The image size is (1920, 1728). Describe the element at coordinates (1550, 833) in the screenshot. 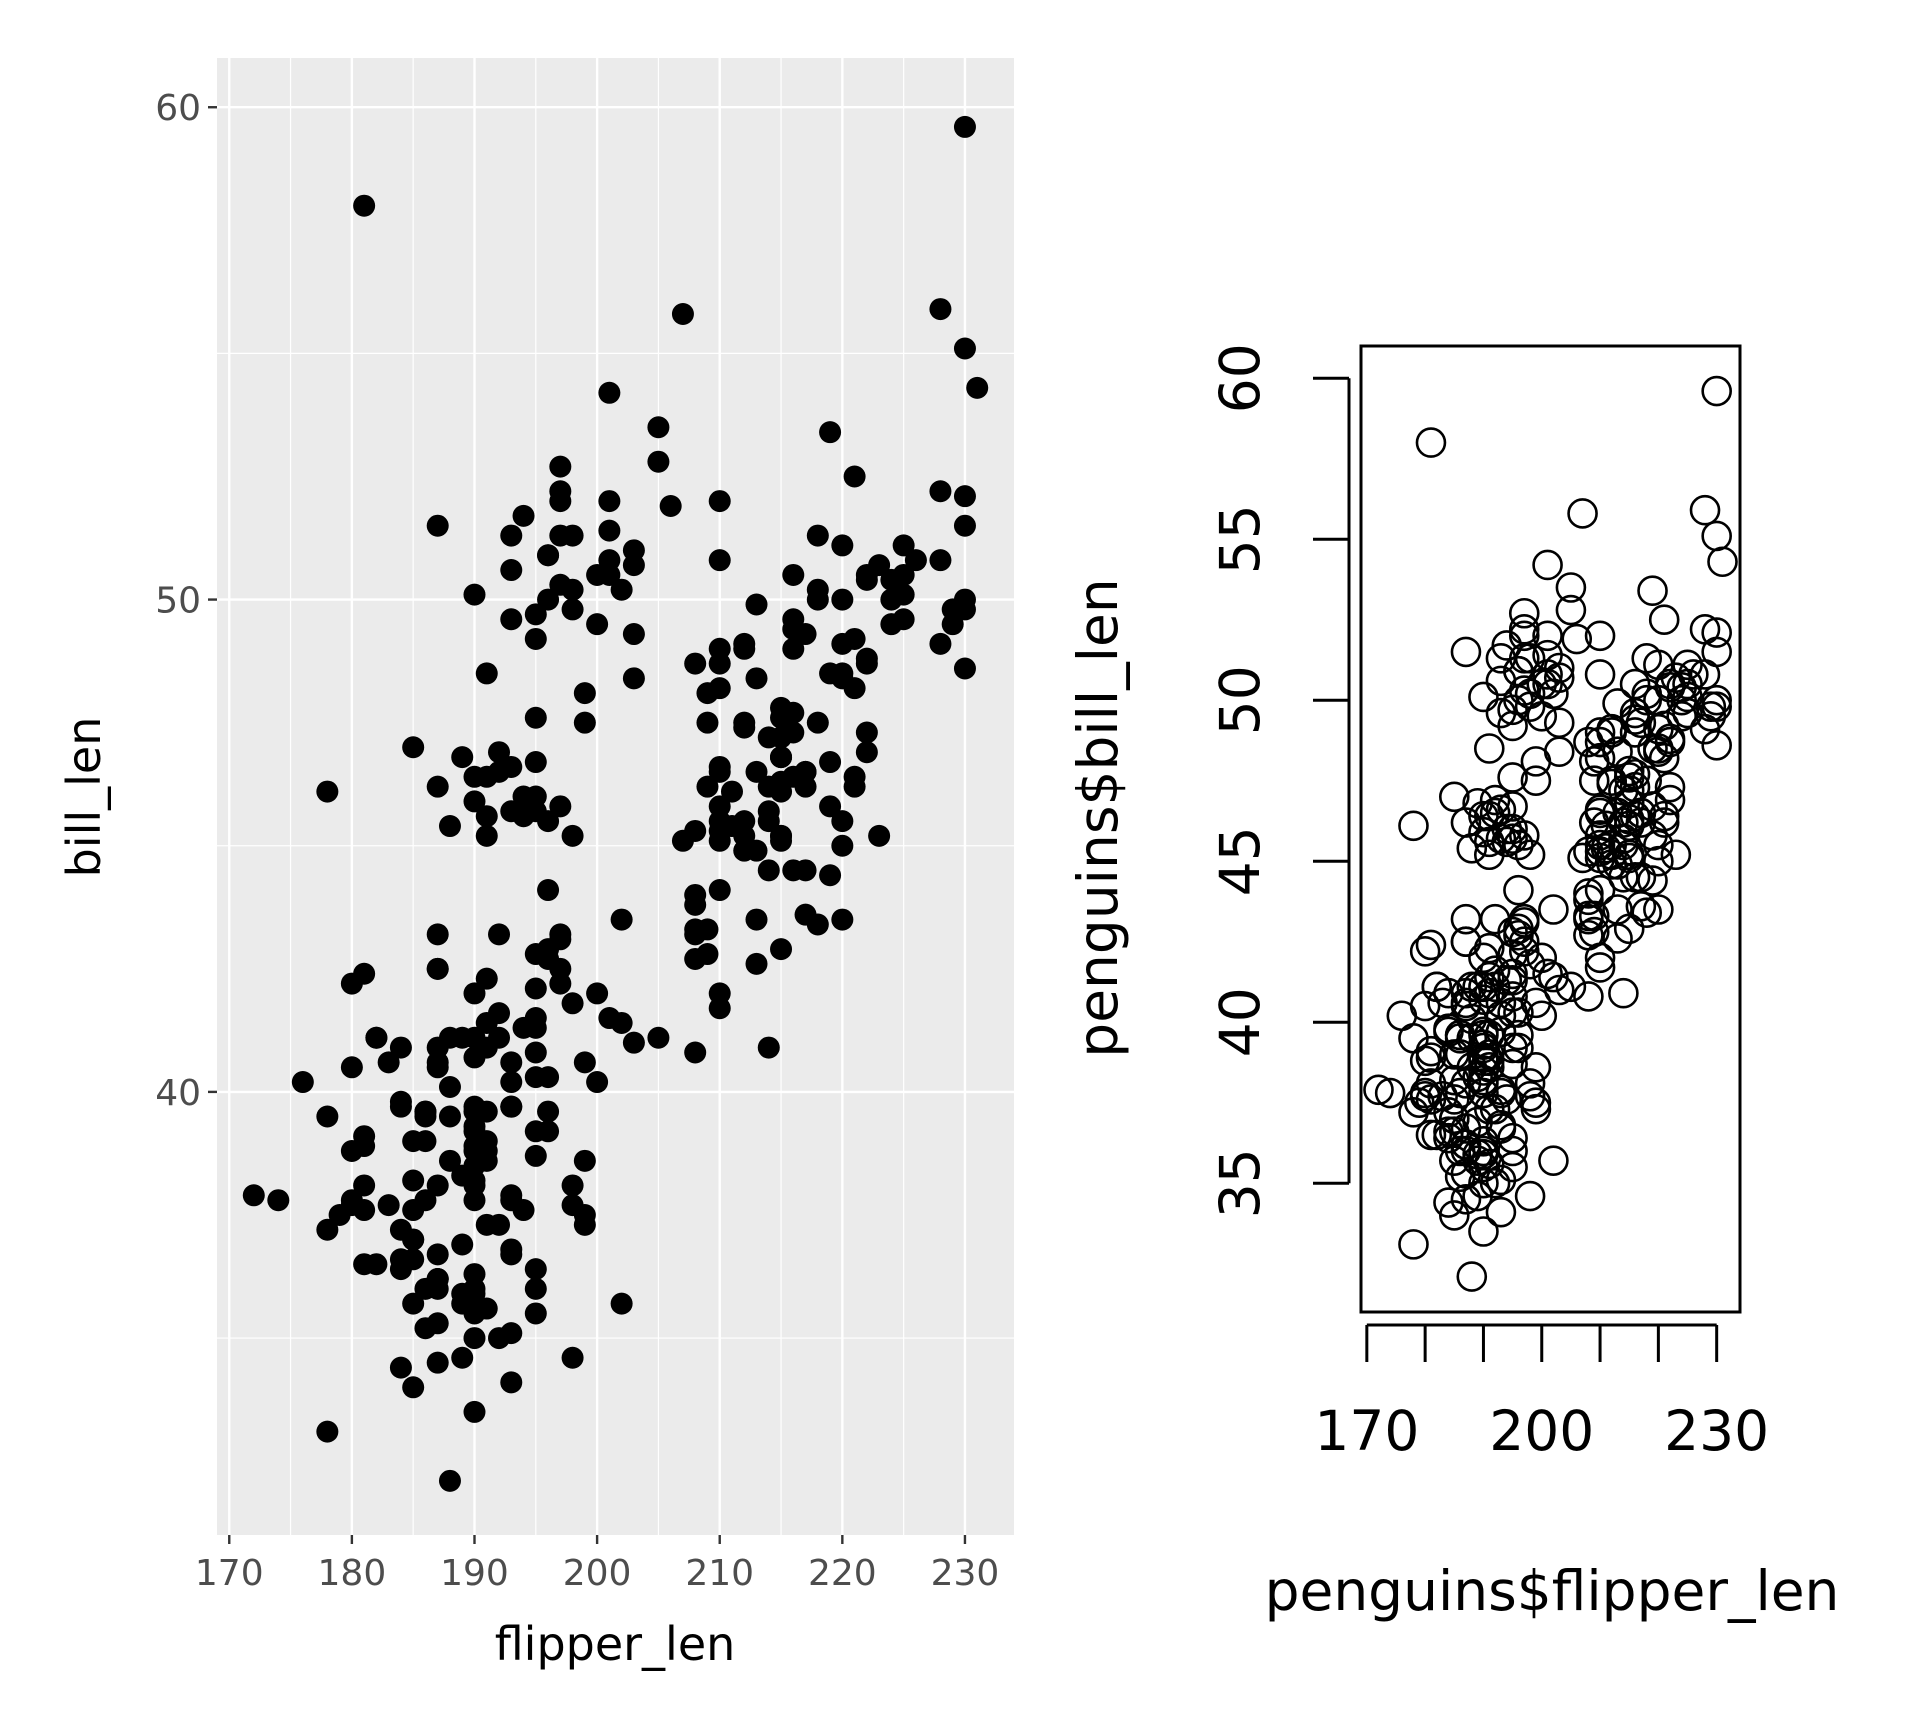

I see `base-r-points` at that location.